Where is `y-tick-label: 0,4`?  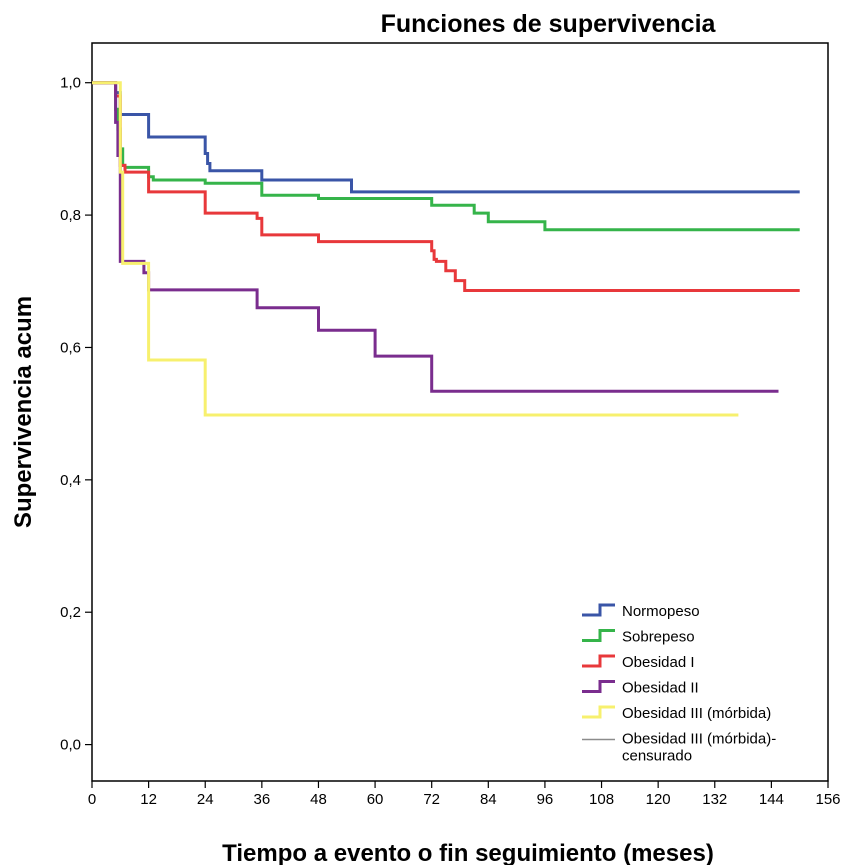
y-tick-label: 0,4 is located at coordinates (70, 480).